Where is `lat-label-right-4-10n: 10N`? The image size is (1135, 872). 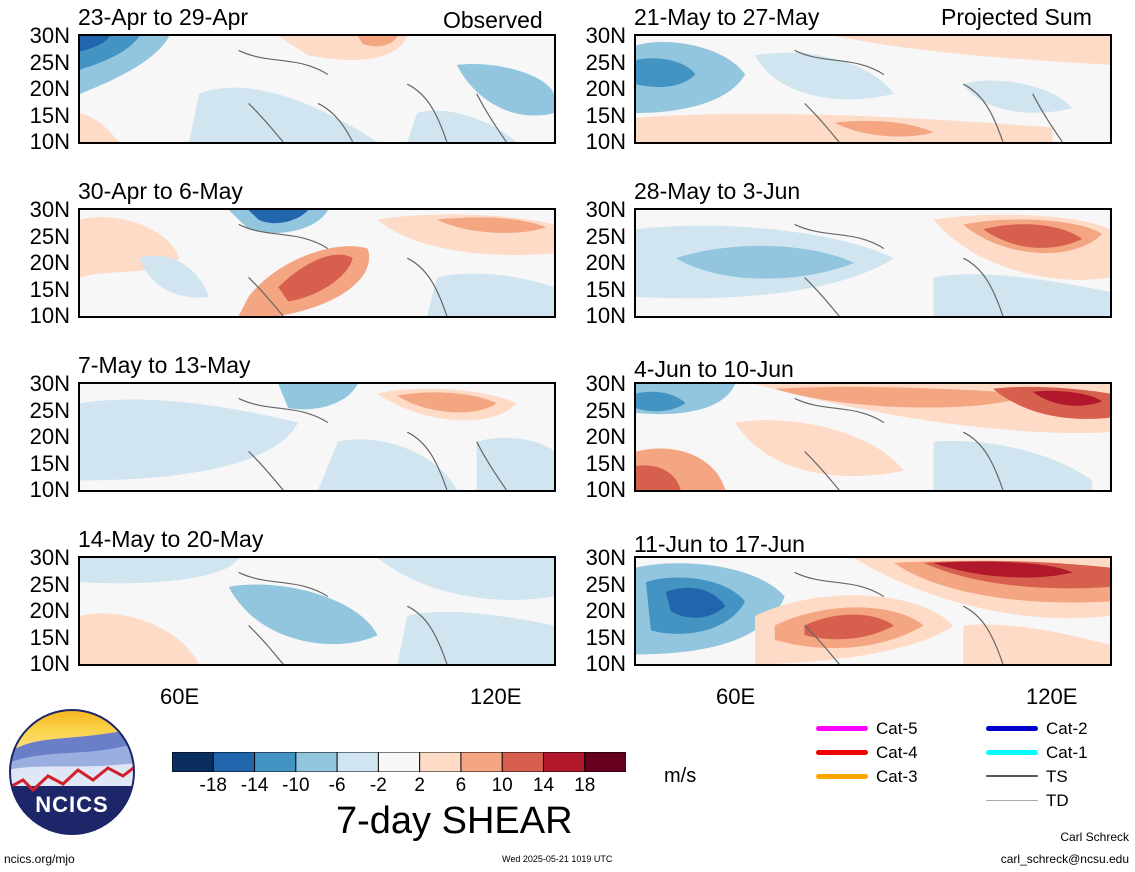 lat-label-right-4-10n: 10N is located at coordinates (605, 663).